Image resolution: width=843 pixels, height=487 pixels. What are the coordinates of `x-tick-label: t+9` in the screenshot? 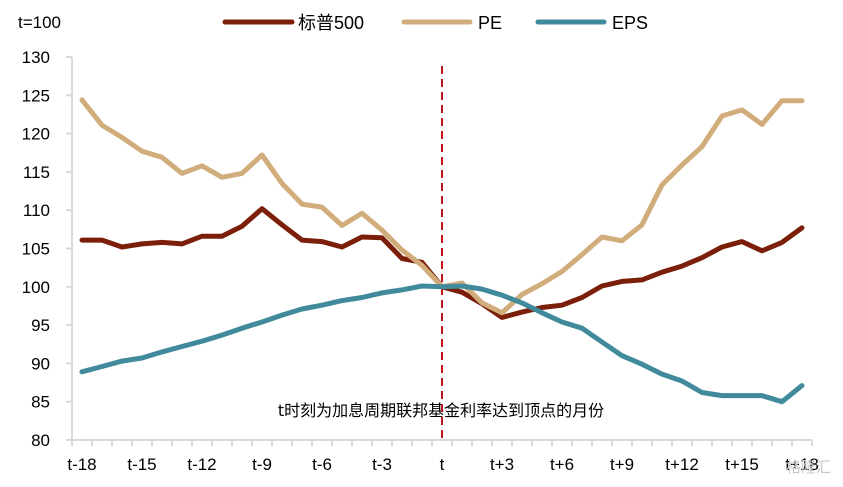 It's located at (622, 464).